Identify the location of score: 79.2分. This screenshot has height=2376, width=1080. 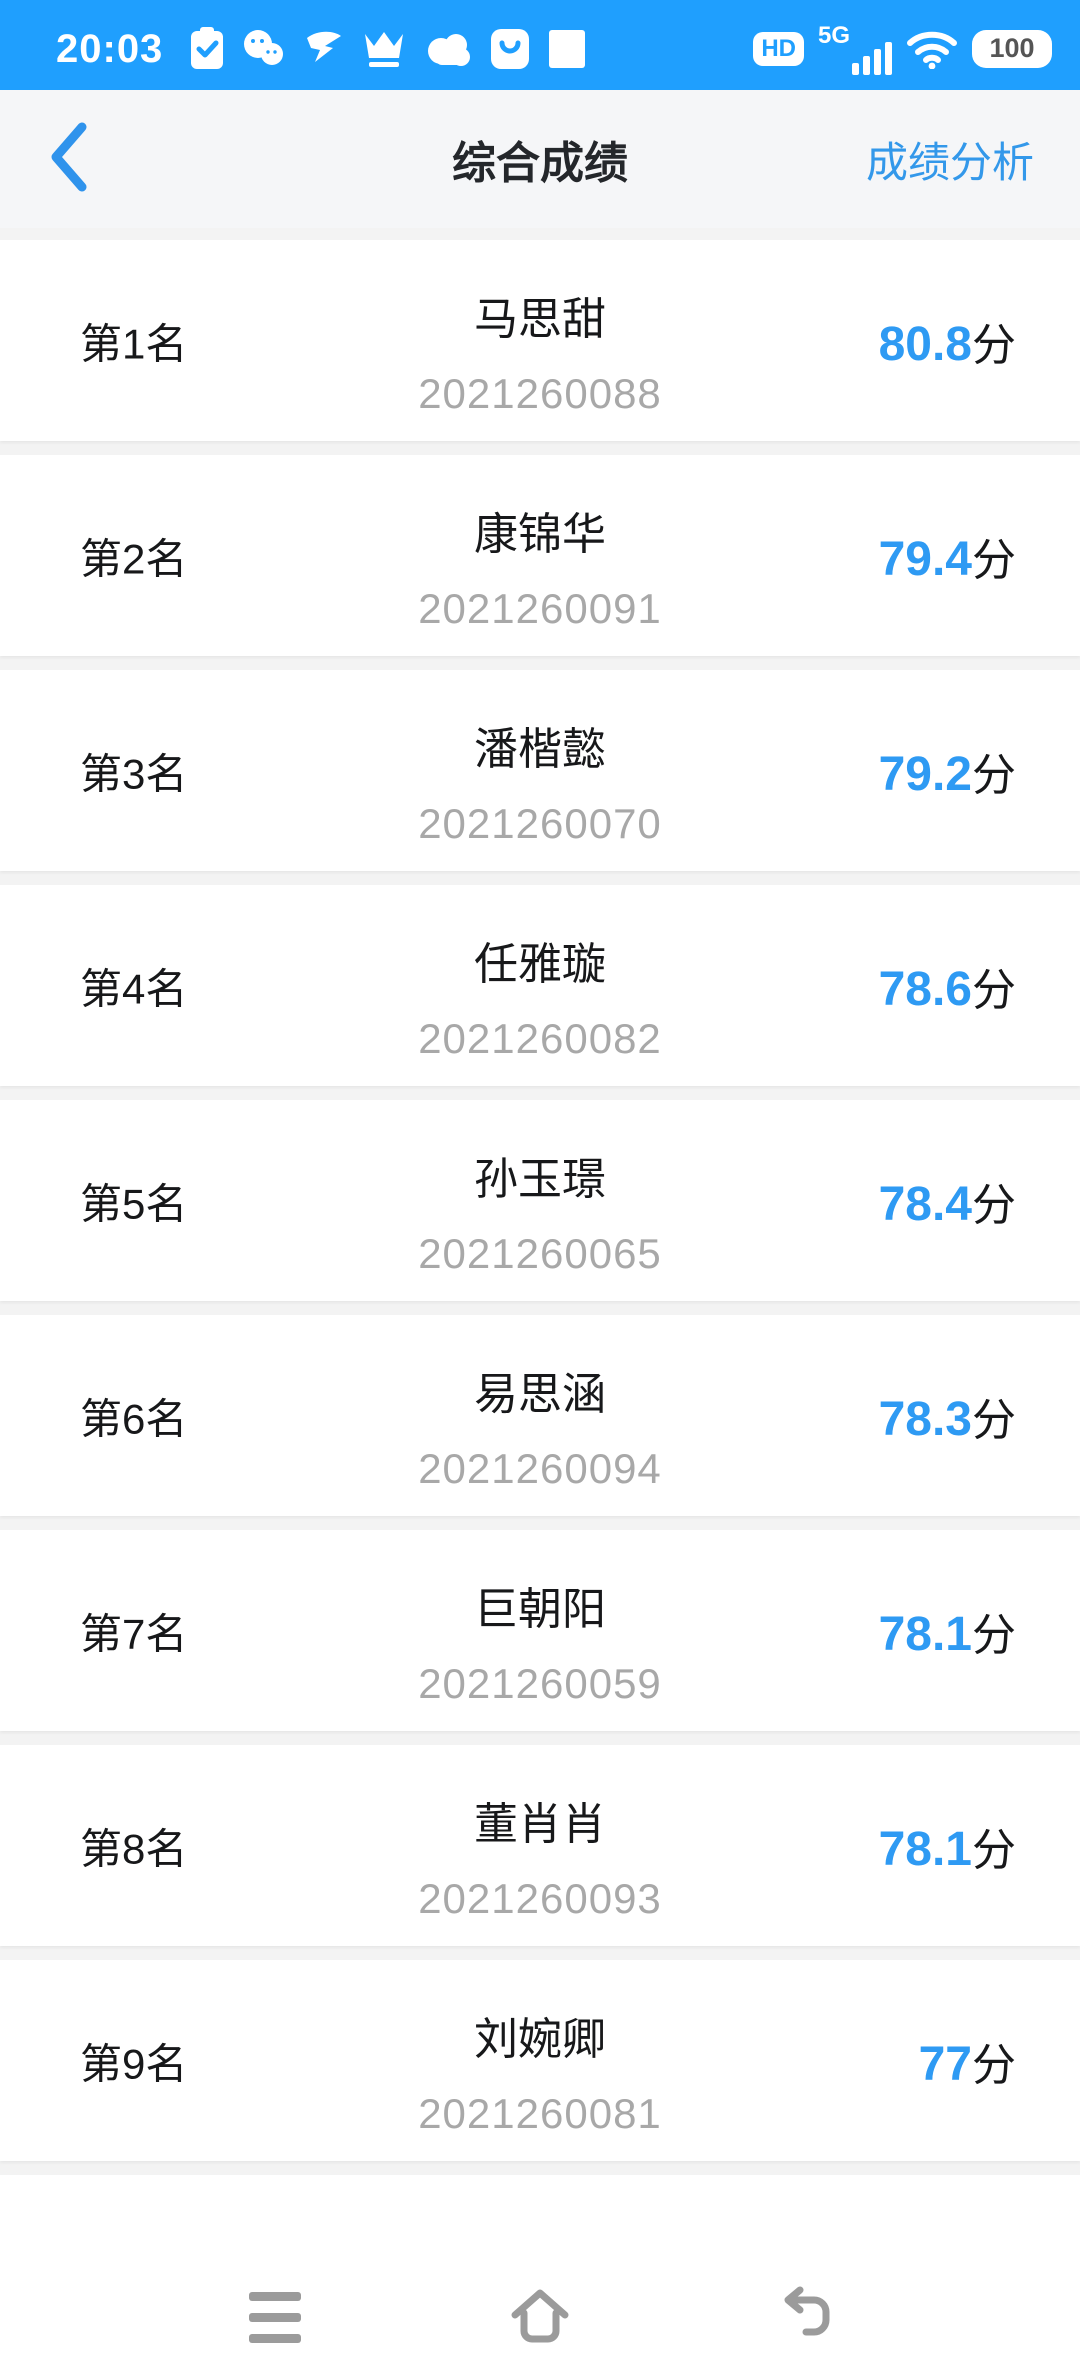
(947, 774).